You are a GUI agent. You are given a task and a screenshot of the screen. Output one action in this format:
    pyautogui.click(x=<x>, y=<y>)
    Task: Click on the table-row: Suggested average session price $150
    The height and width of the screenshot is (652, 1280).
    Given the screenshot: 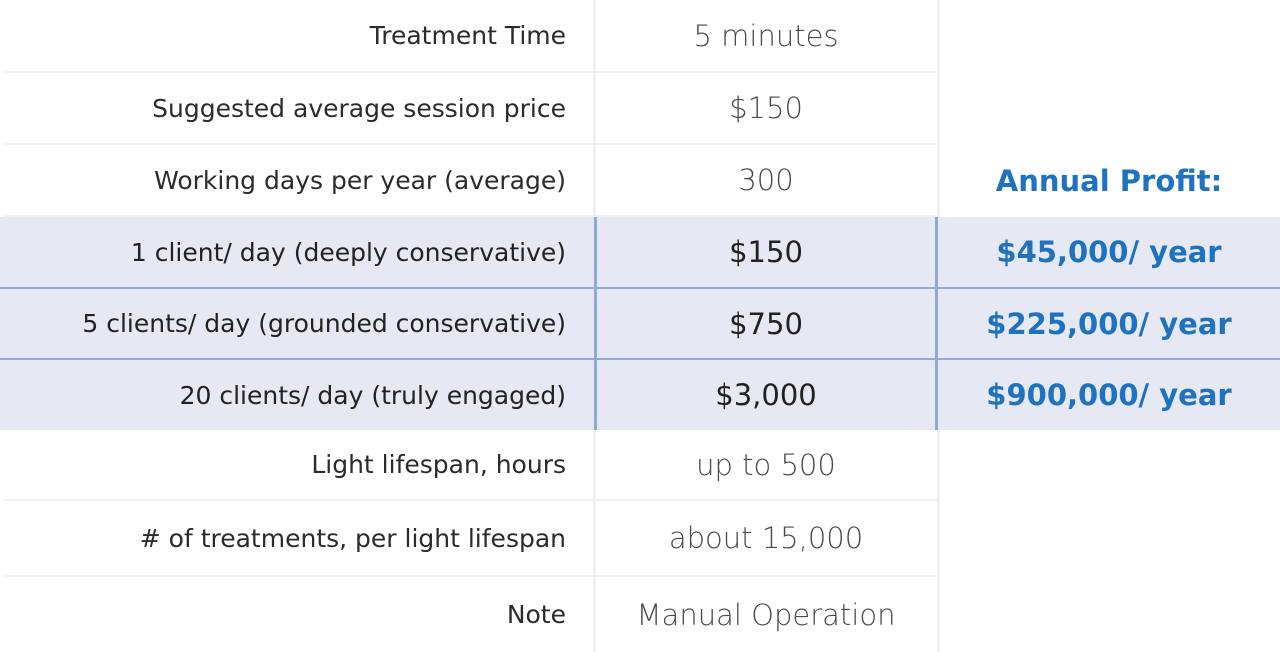 What is the action you would take?
    pyautogui.click(x=640, y=109)
    